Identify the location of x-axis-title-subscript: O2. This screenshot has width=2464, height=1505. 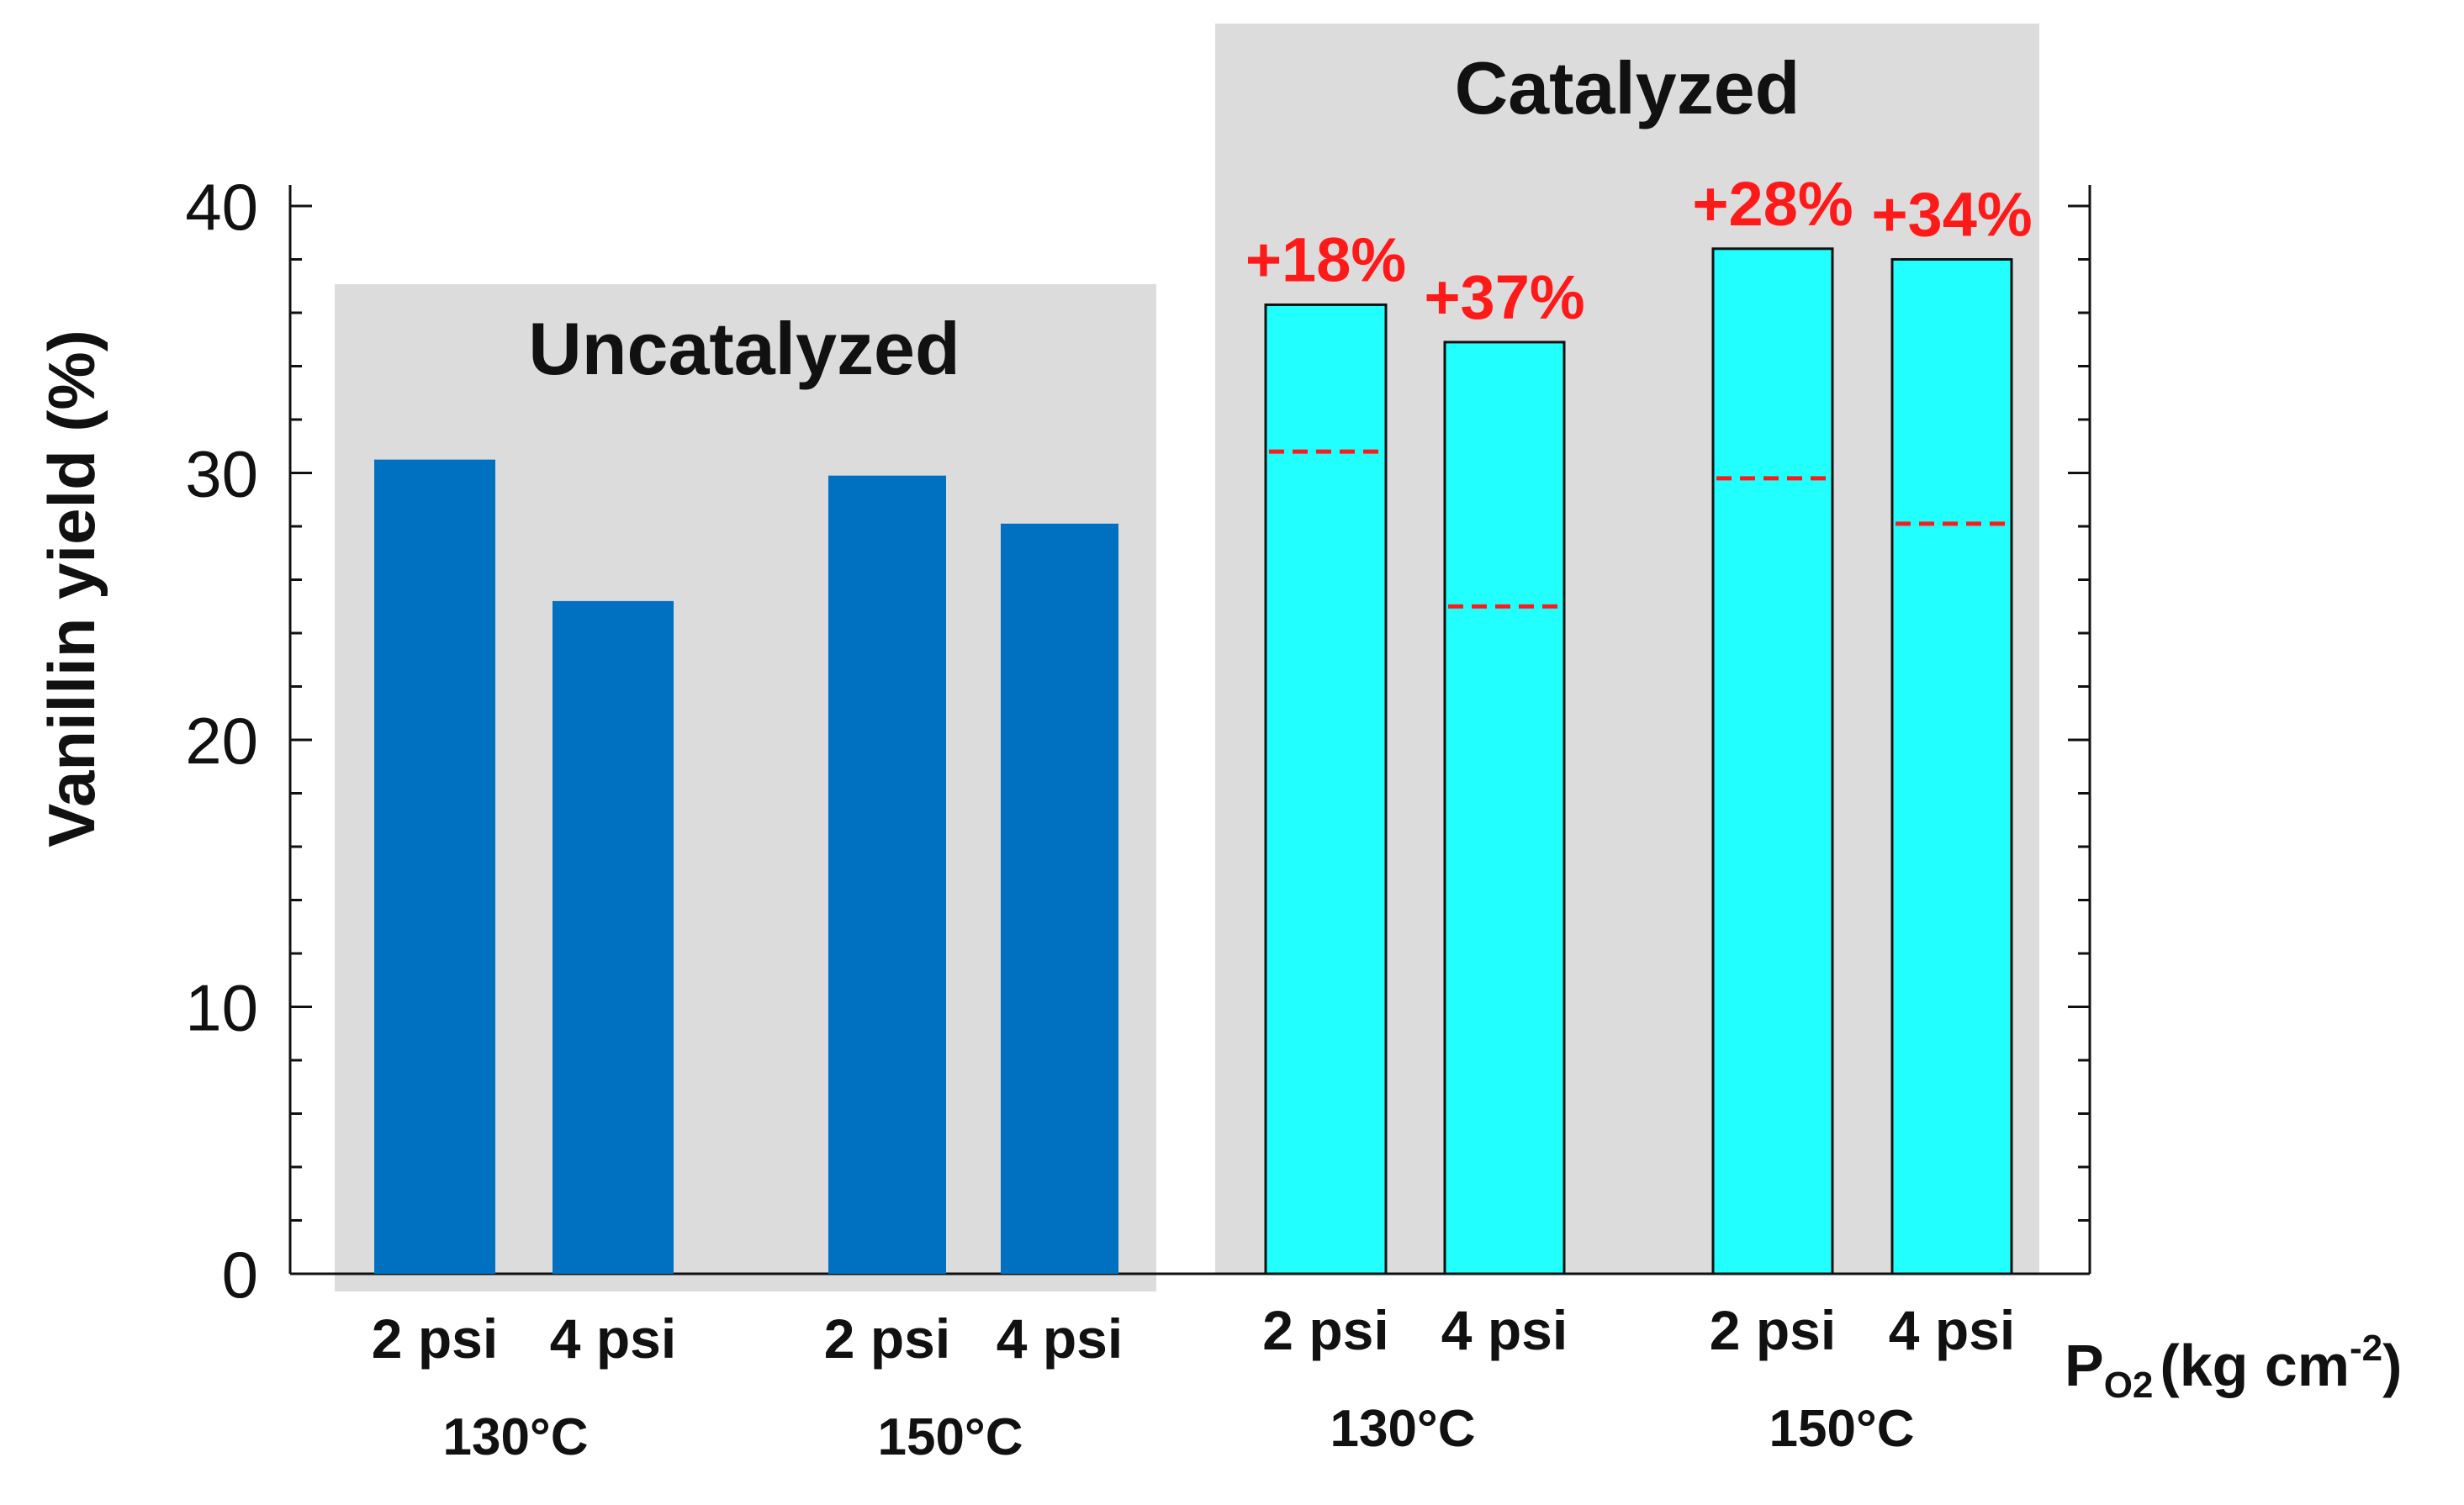
(2129, 1385).